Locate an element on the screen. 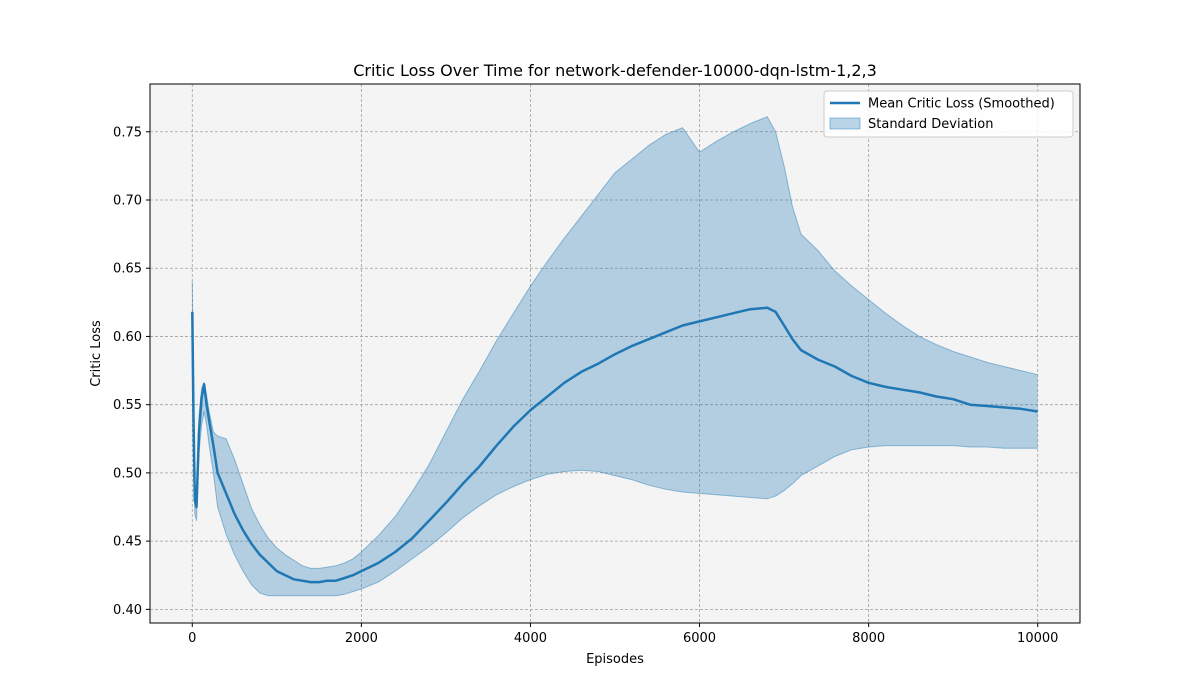 This screenshot has width=1200, height=700. y-tick-label: 0.75 is located at coordinates (127, 132).